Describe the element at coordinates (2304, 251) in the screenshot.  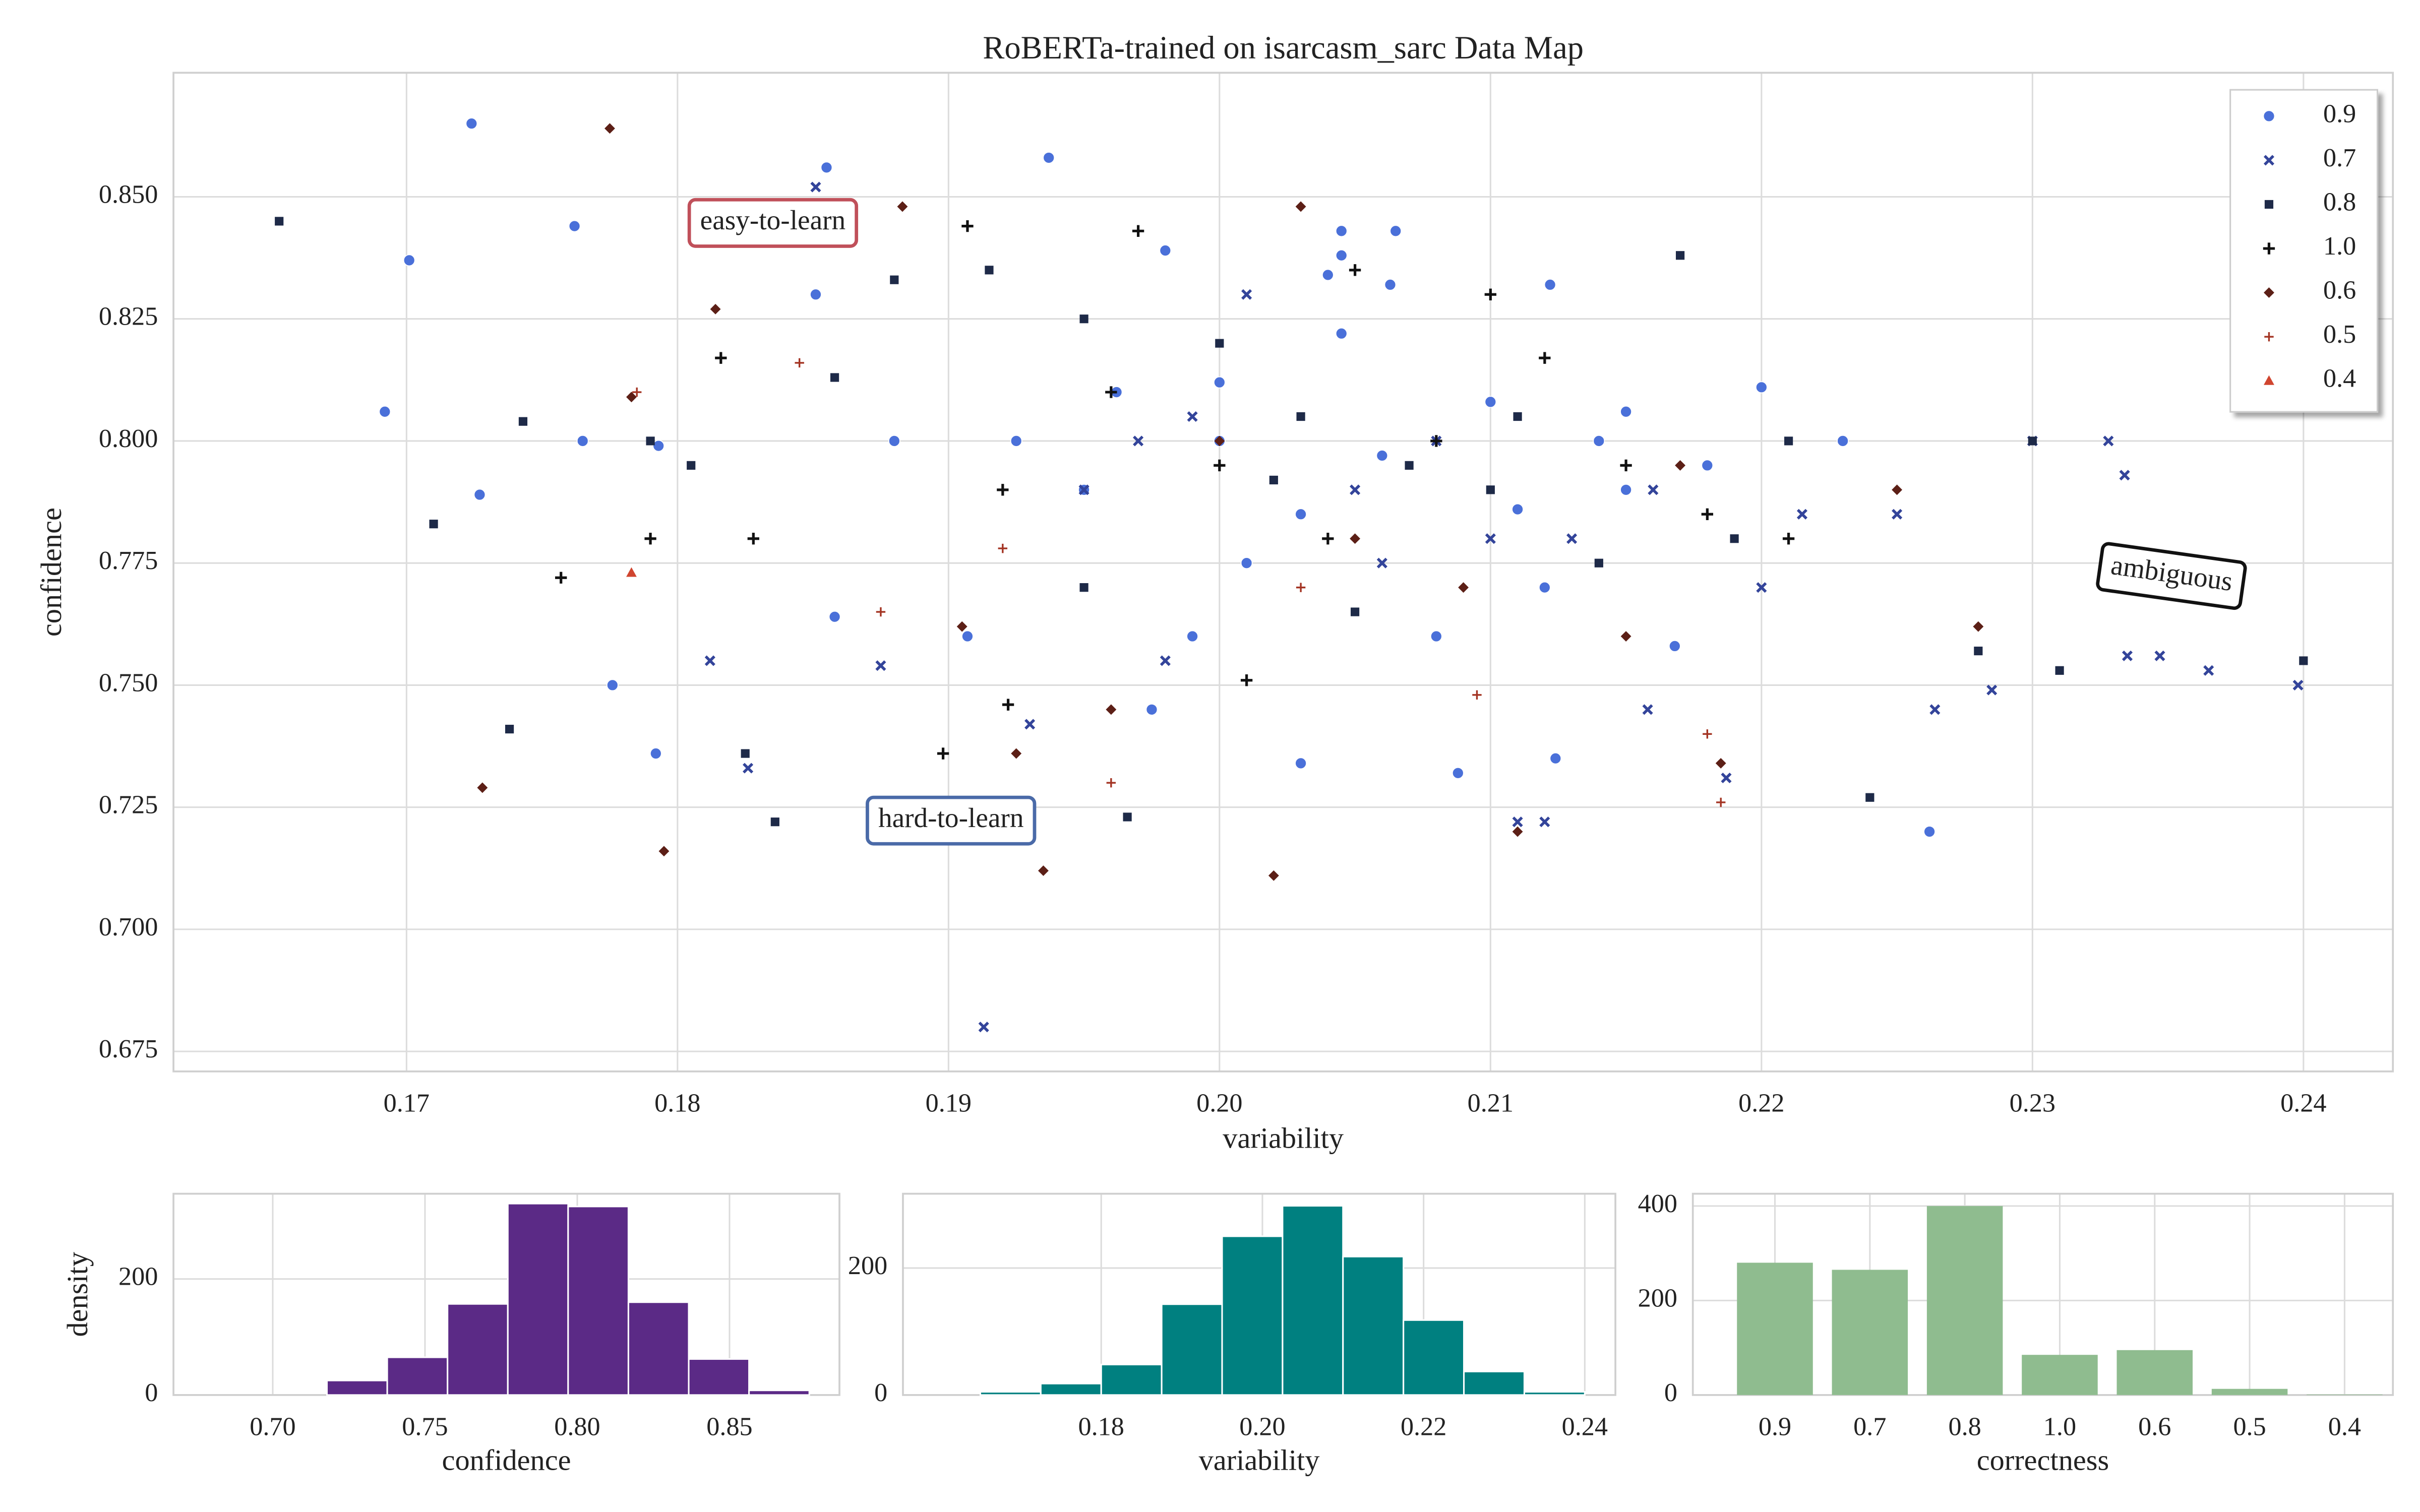
I see `legend-box` at that location.